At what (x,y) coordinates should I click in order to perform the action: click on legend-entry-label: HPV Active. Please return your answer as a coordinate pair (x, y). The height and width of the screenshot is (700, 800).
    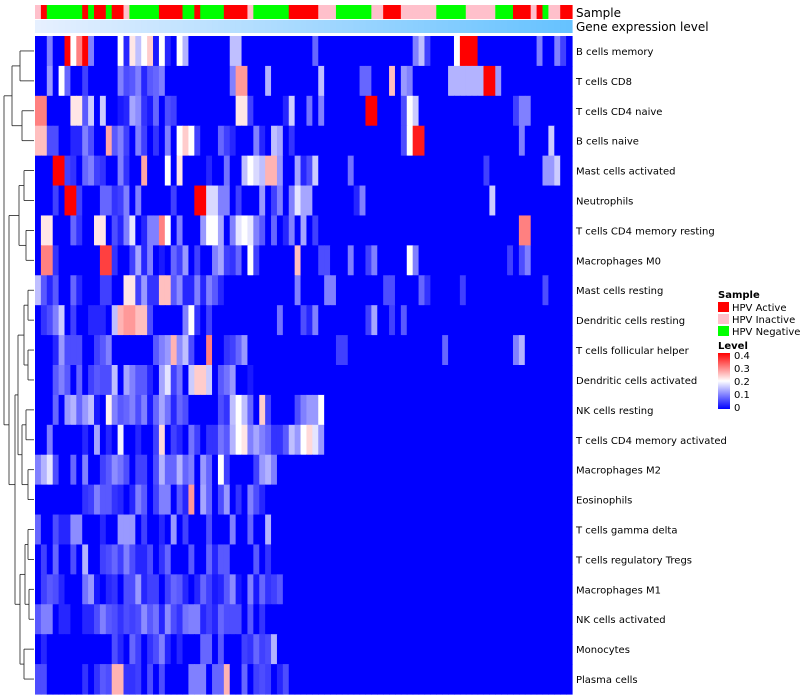
    Looking at the image, I should click on (759, 308).